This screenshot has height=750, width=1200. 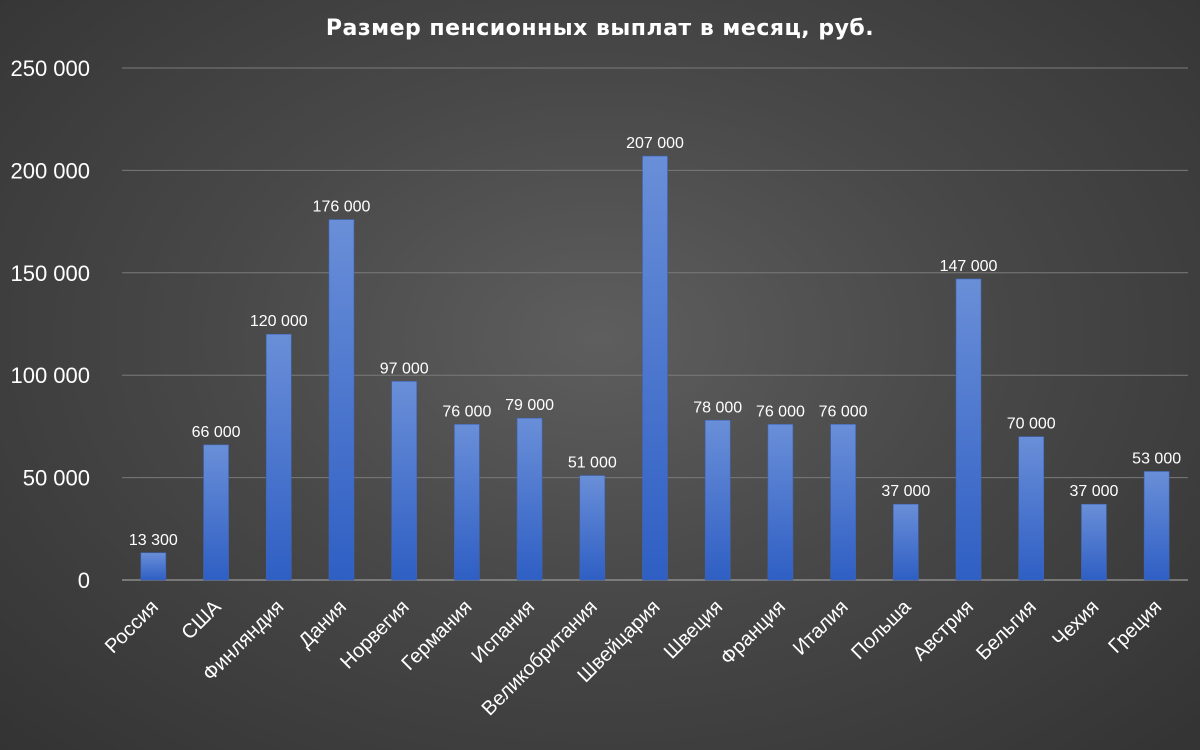 I want to click on x-tick-label: Австрия, so click(x=943, y=630).